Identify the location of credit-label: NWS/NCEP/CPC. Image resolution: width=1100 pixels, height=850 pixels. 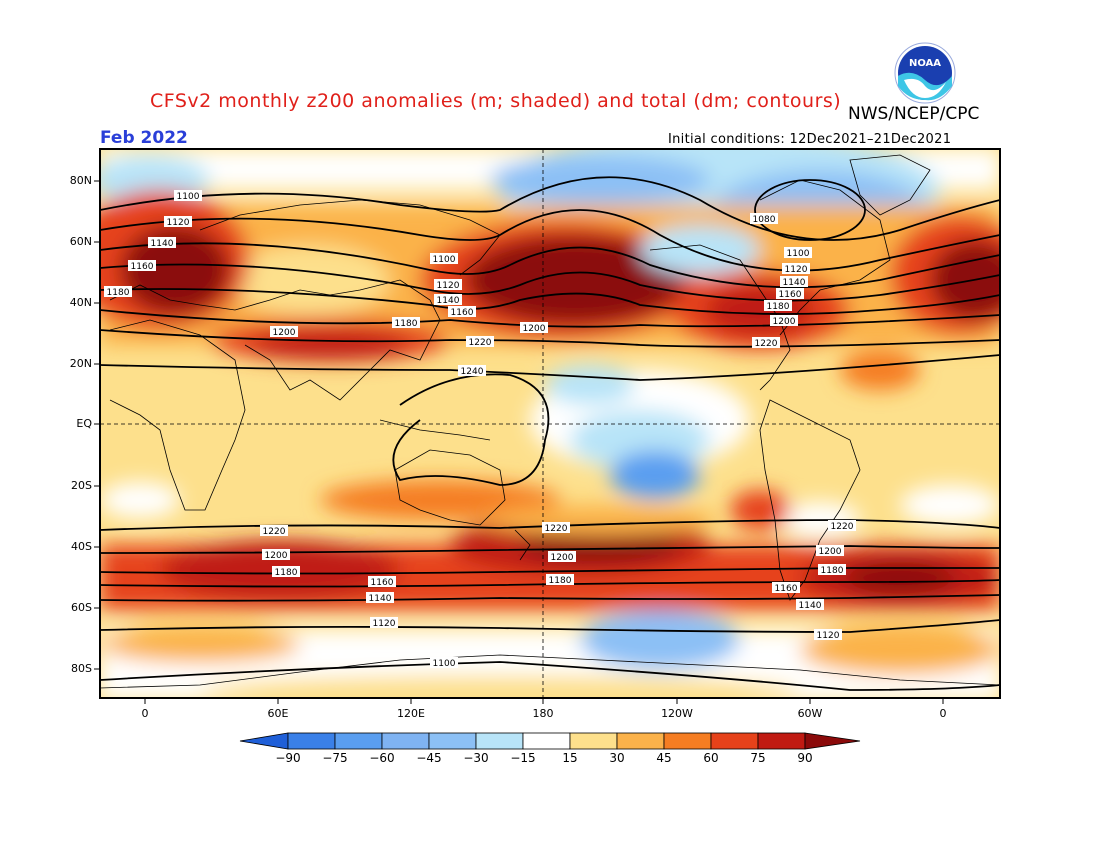
(914, 114).